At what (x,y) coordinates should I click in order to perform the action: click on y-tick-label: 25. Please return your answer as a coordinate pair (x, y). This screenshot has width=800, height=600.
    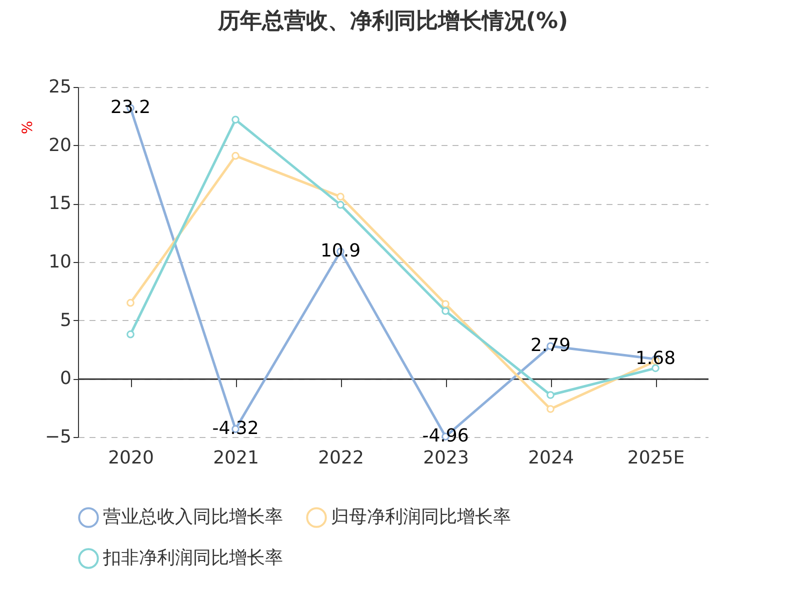
    Looking at the image, I should click on (60, 87).